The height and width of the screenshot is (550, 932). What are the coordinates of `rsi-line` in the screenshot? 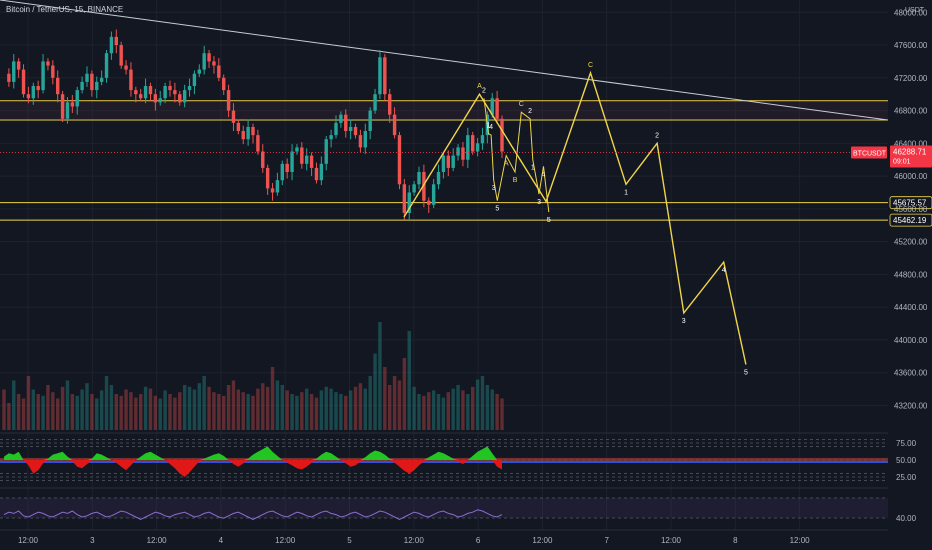 It's located at (253, 514).